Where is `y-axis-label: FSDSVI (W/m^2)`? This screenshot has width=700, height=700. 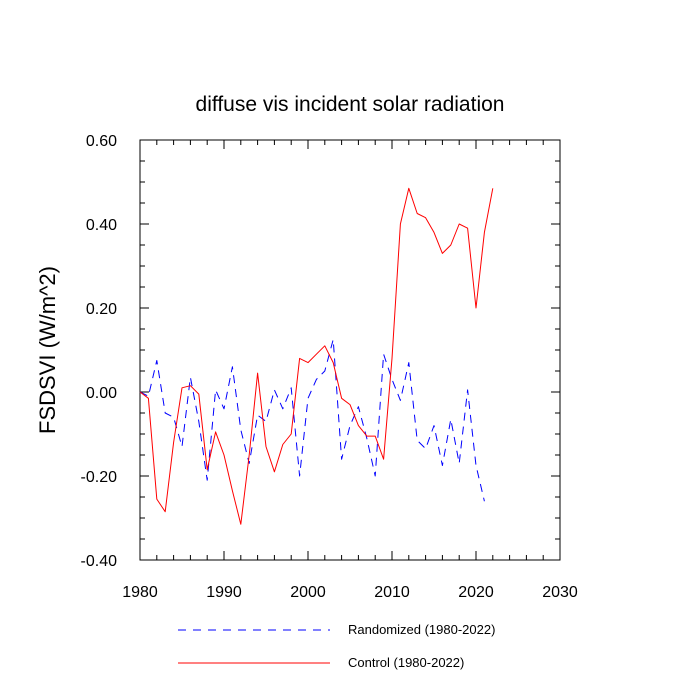 y-axis-label: FSDSVI (W/m^2) is located at coordinates (47, 350).